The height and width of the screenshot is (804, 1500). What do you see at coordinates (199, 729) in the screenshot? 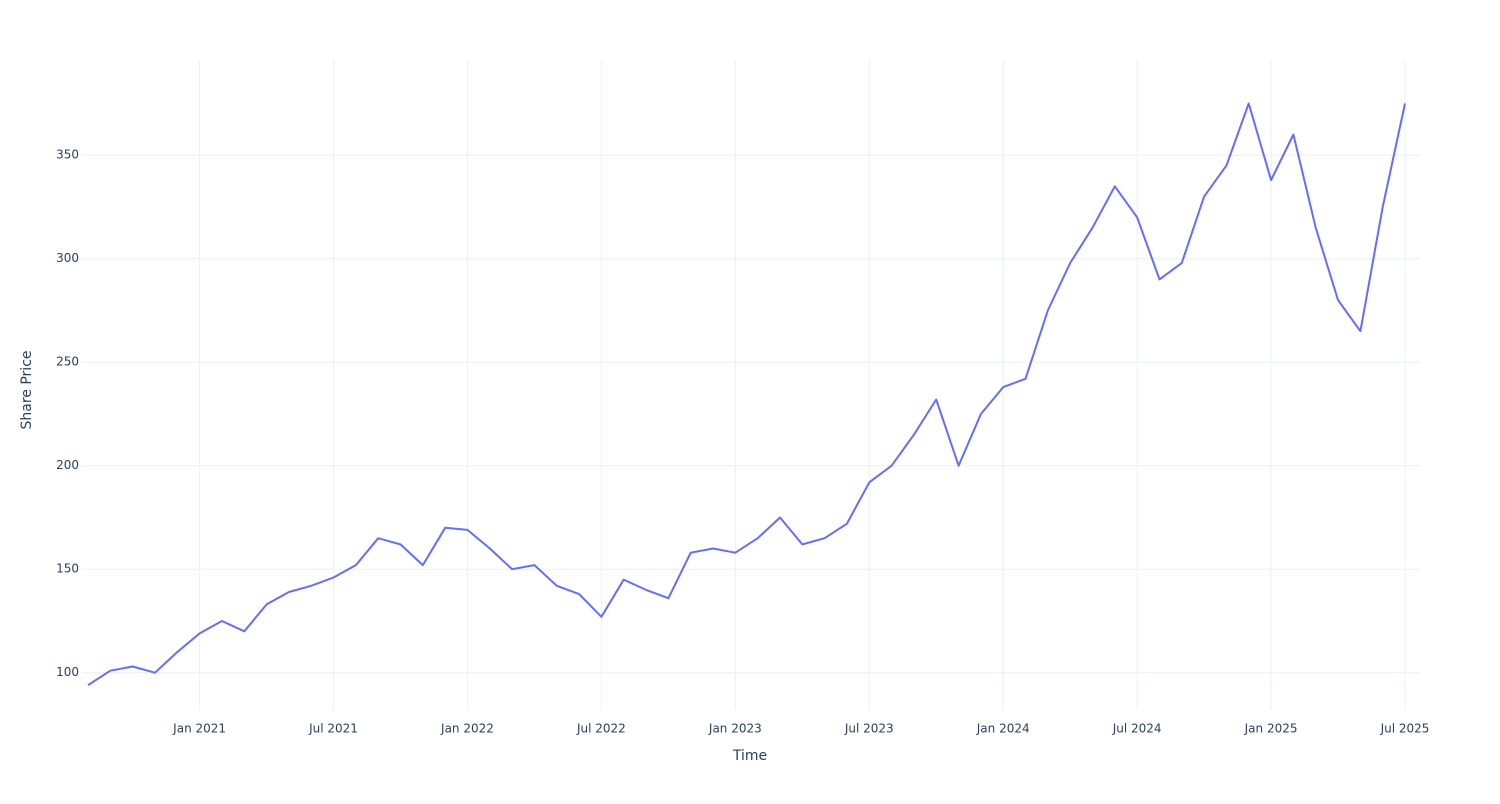
I see `x-tick-label: Jan 2021` at bounding box center [199, 729].